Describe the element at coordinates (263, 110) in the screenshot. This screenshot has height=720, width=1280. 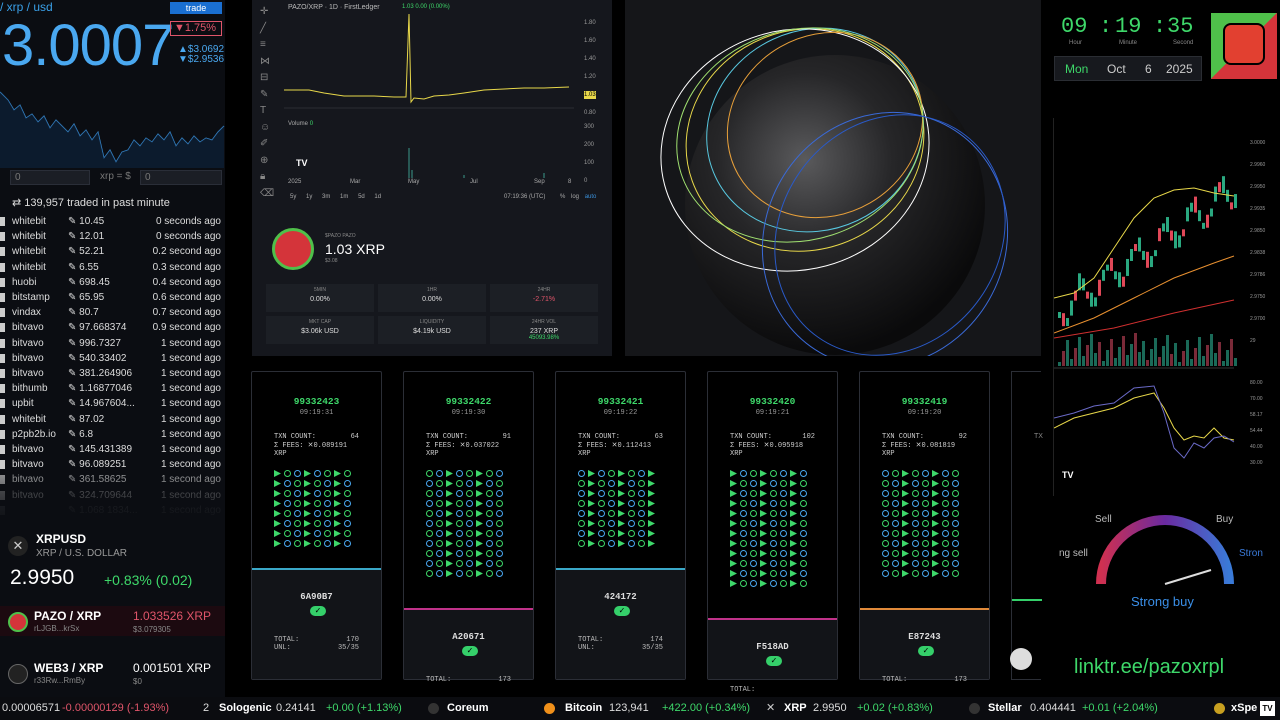
I see `text-icon: T` at that location.